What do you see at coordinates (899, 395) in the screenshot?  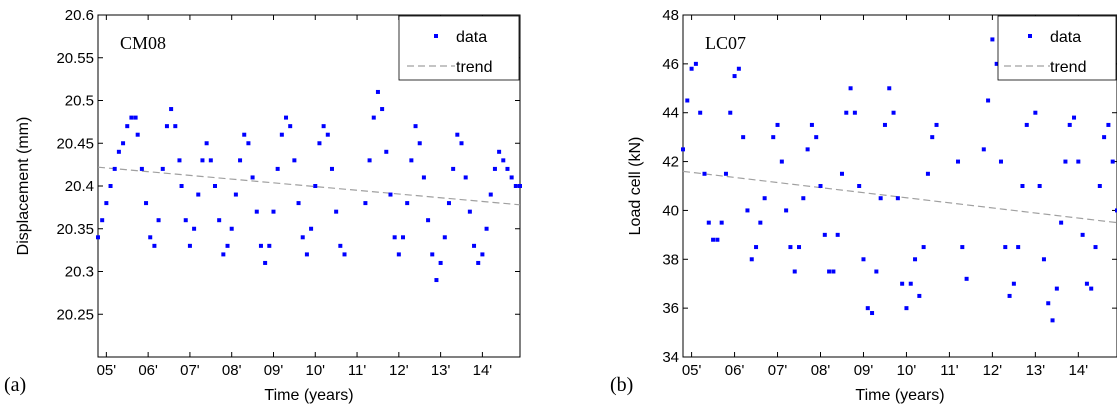 I see `x-axis-label-b: Time (years)` at bounding box center [899, 395].